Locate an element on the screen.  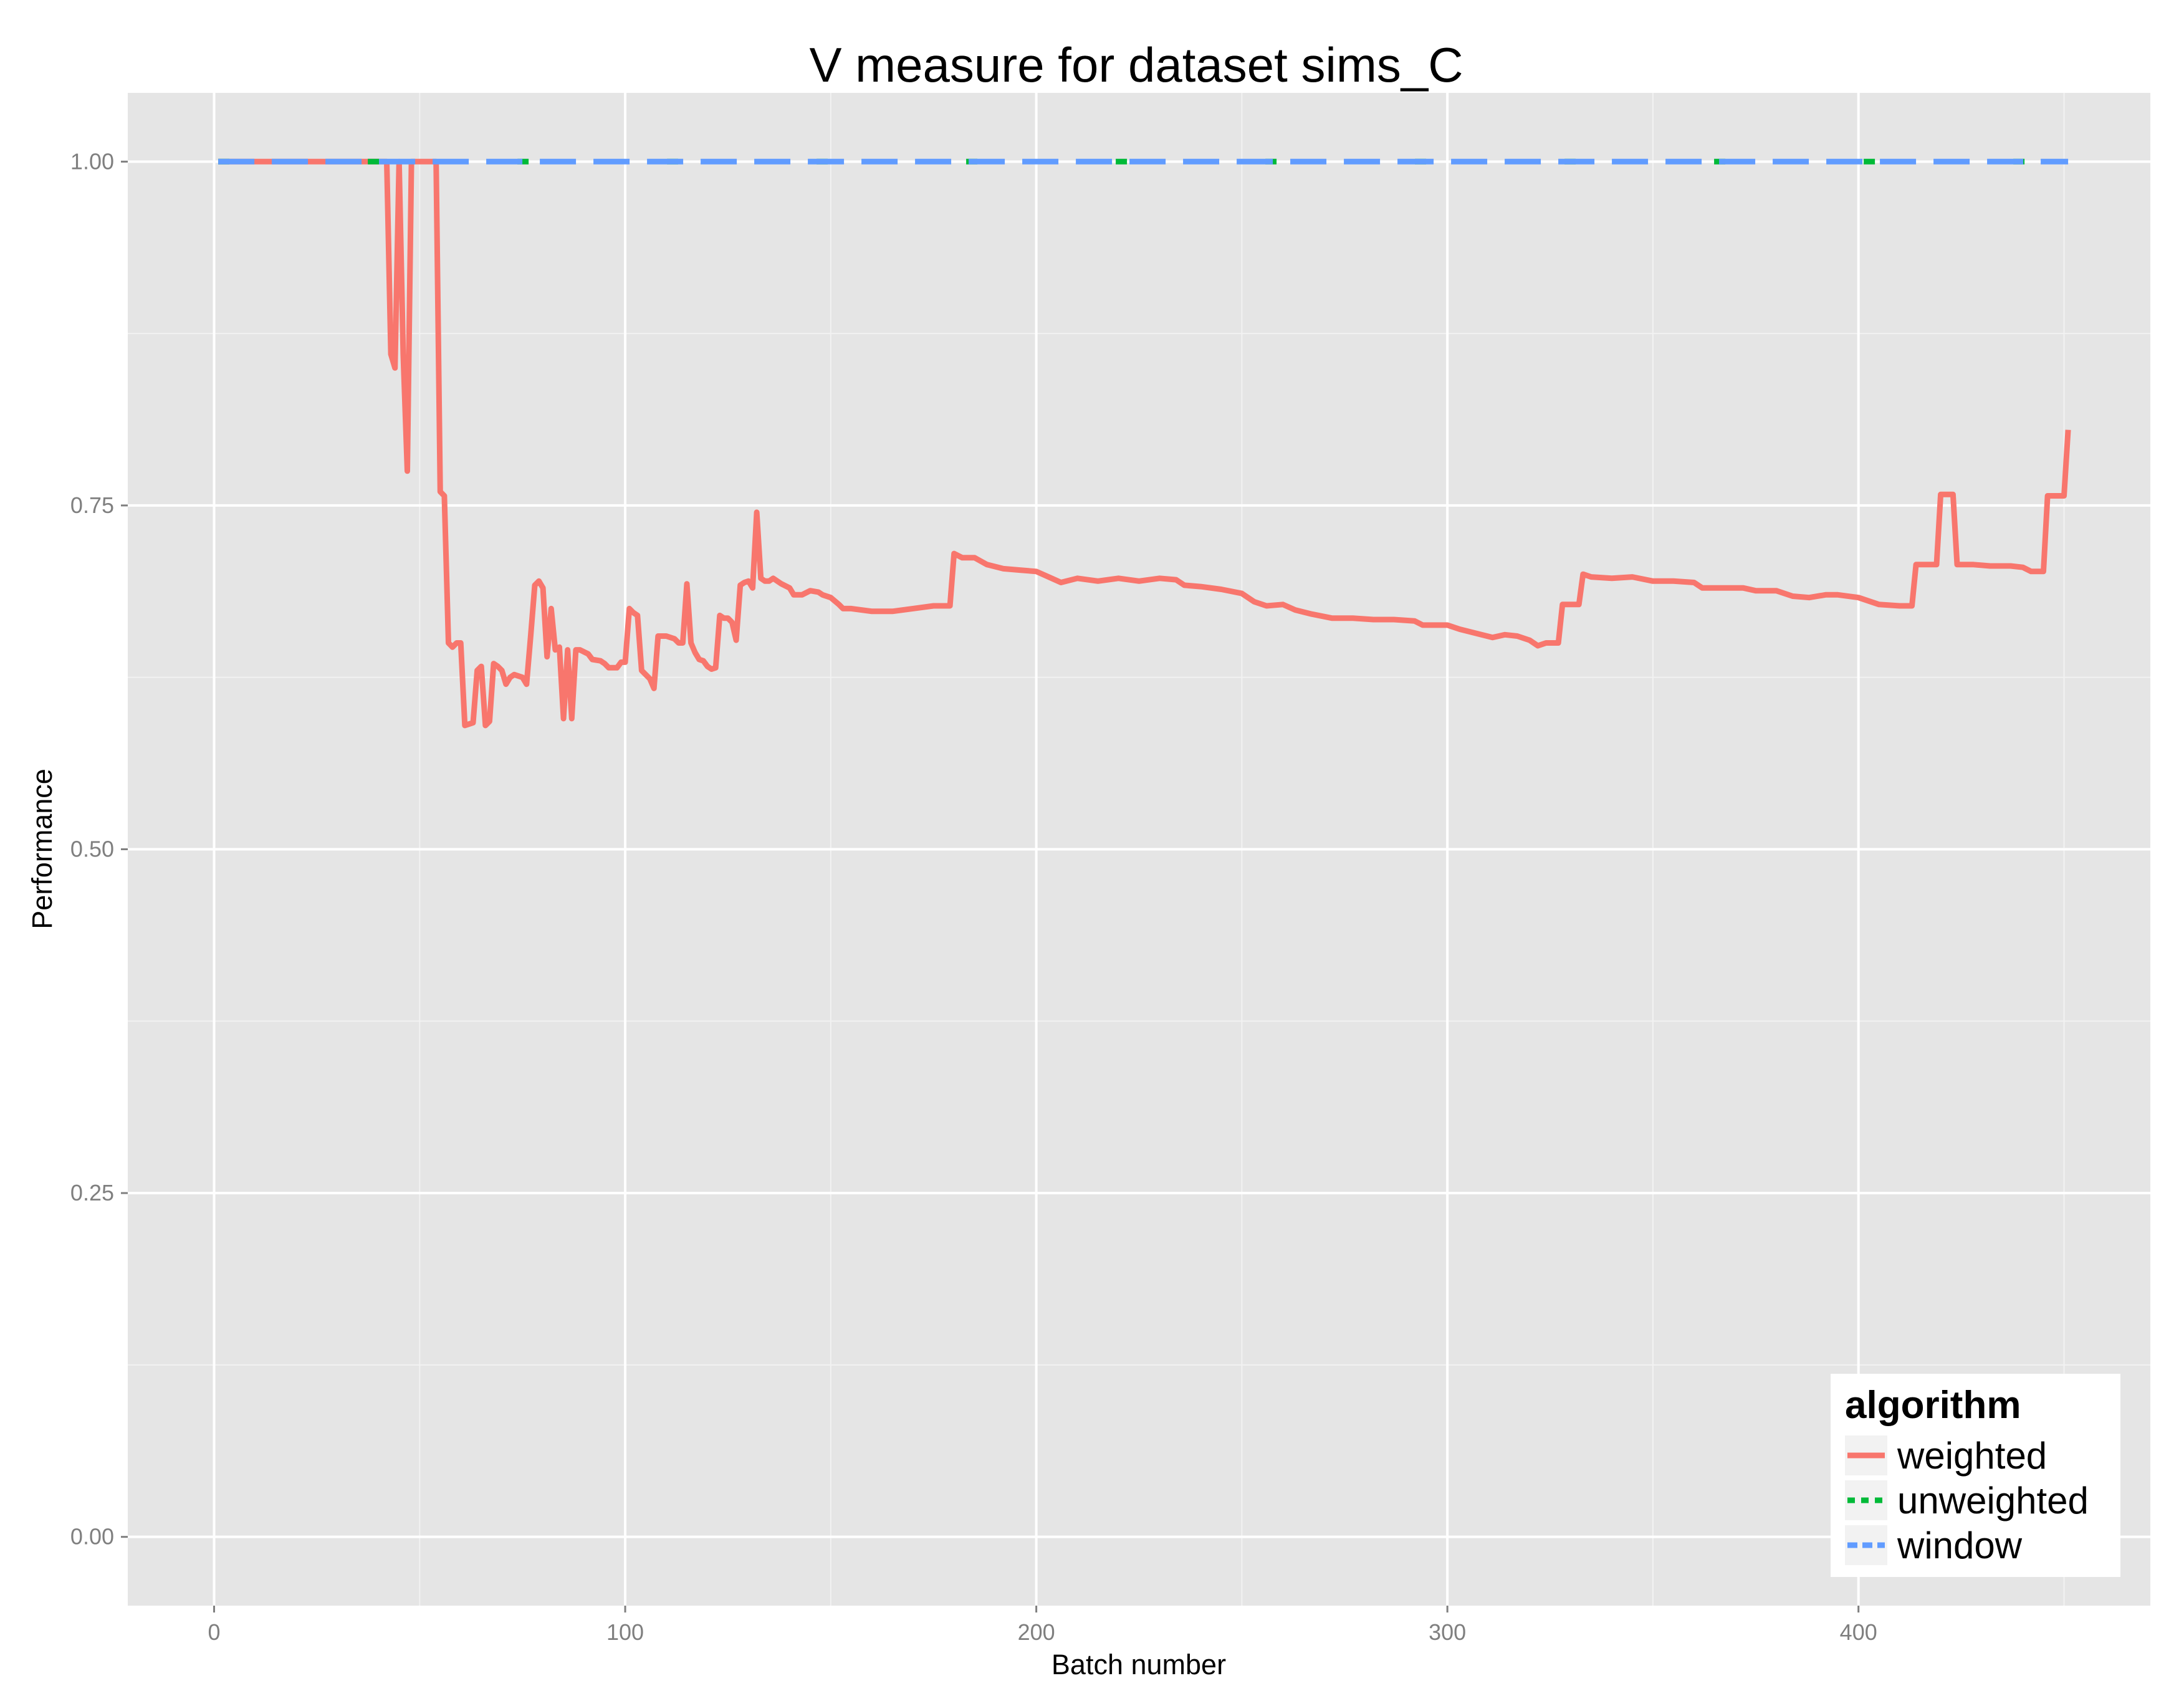
x-tick-label: 100 is located at coordinates (625, 1632).